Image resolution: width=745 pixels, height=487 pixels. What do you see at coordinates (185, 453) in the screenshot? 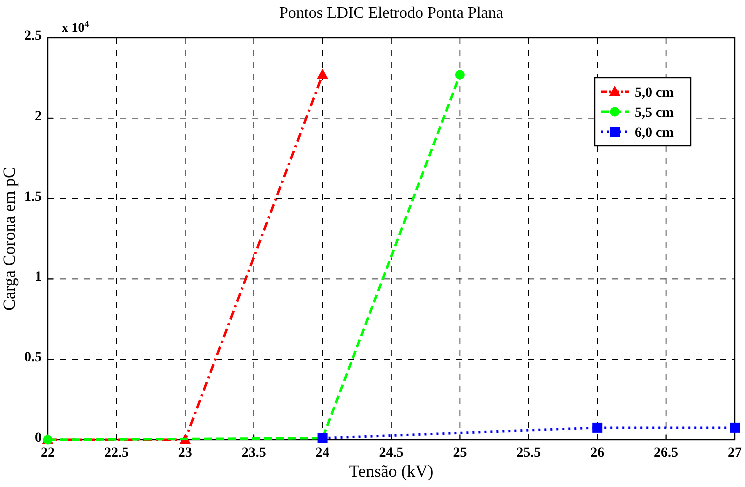
I see `x-tick-label: 23` at bounding box center [185, 453].